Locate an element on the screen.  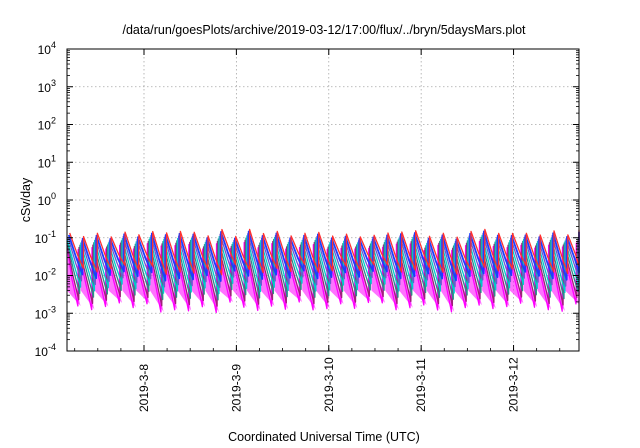
y-tick-label: 10⁰ is located at coordinates (47, 199).